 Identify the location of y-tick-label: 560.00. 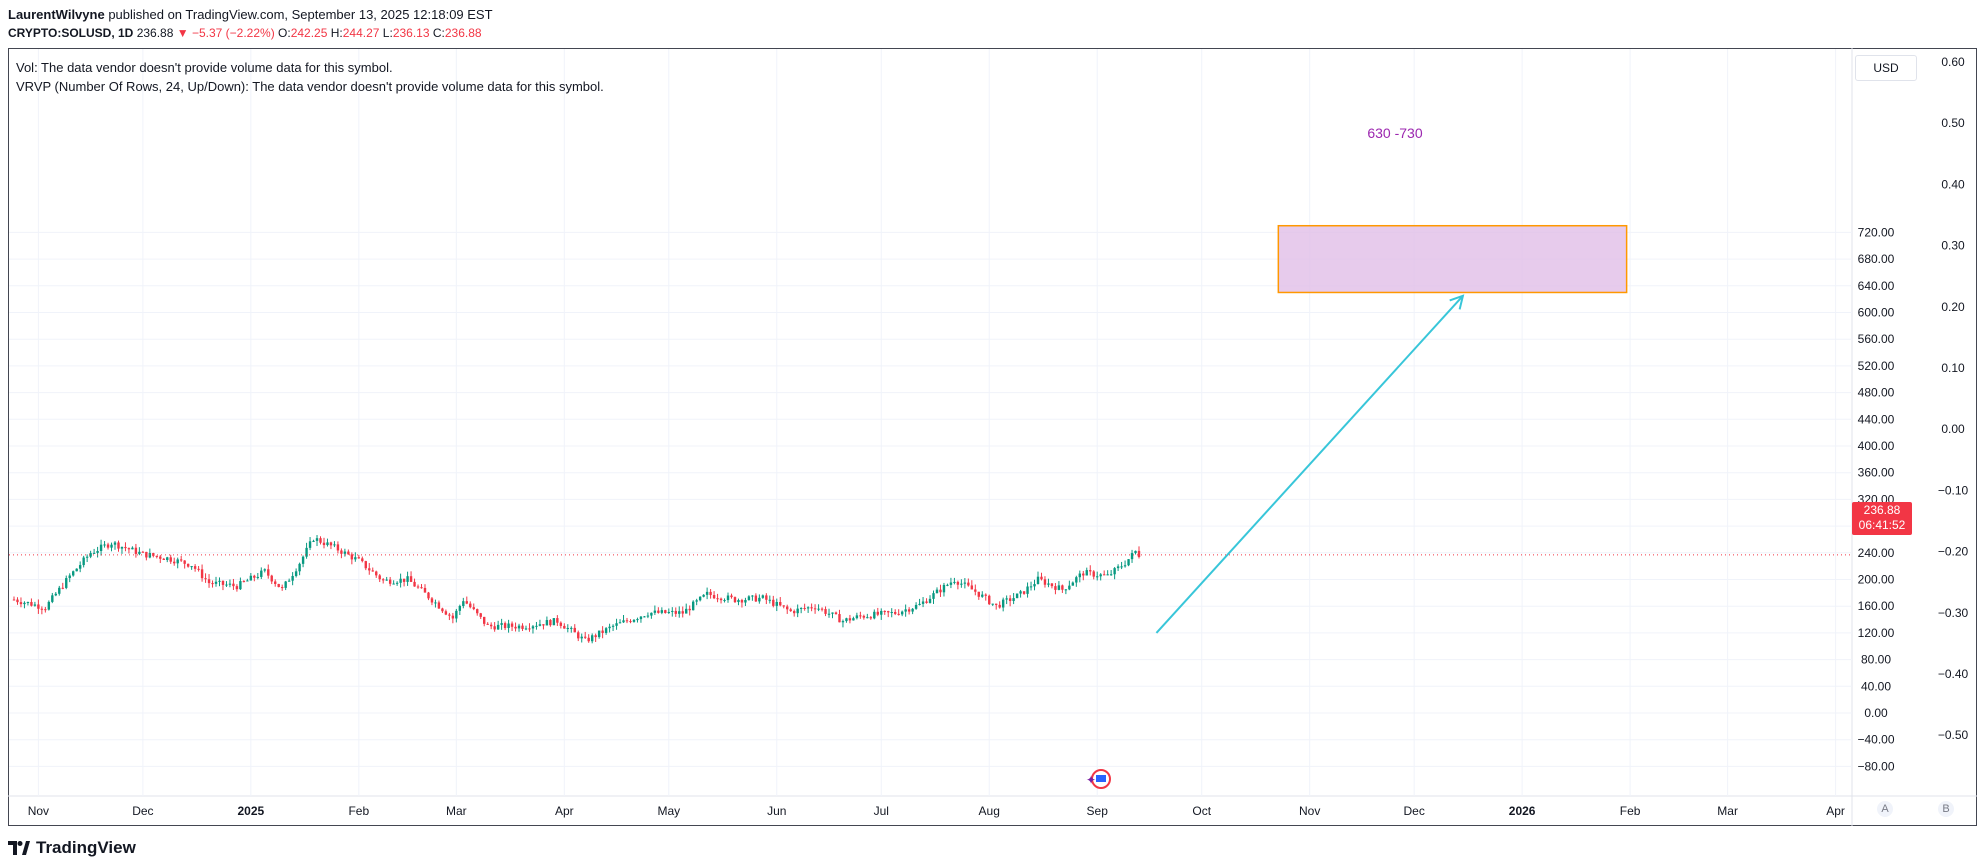
(1876, 339).